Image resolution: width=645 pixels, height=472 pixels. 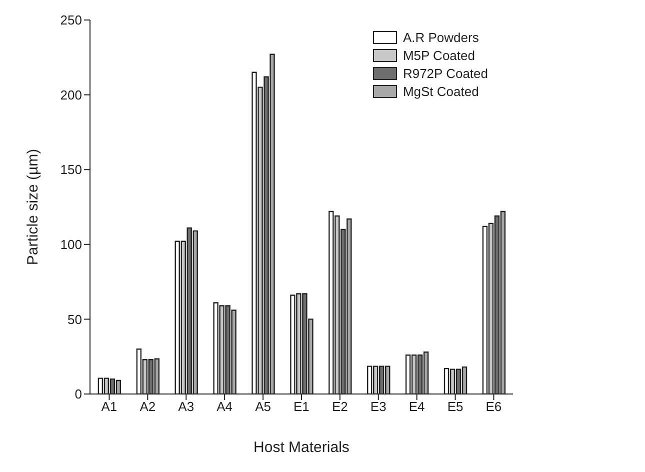 I want to click on y-axis-title: Particle size (µm), so click(x=33, y=207).